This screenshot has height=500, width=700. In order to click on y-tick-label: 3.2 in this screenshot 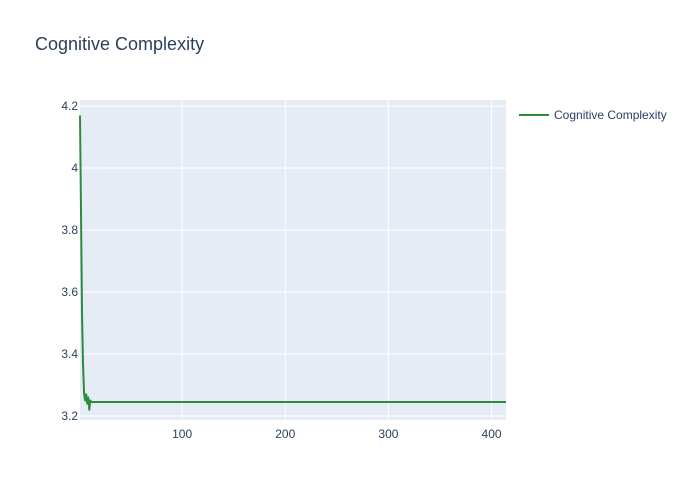, I will do `click(69, 416)`.